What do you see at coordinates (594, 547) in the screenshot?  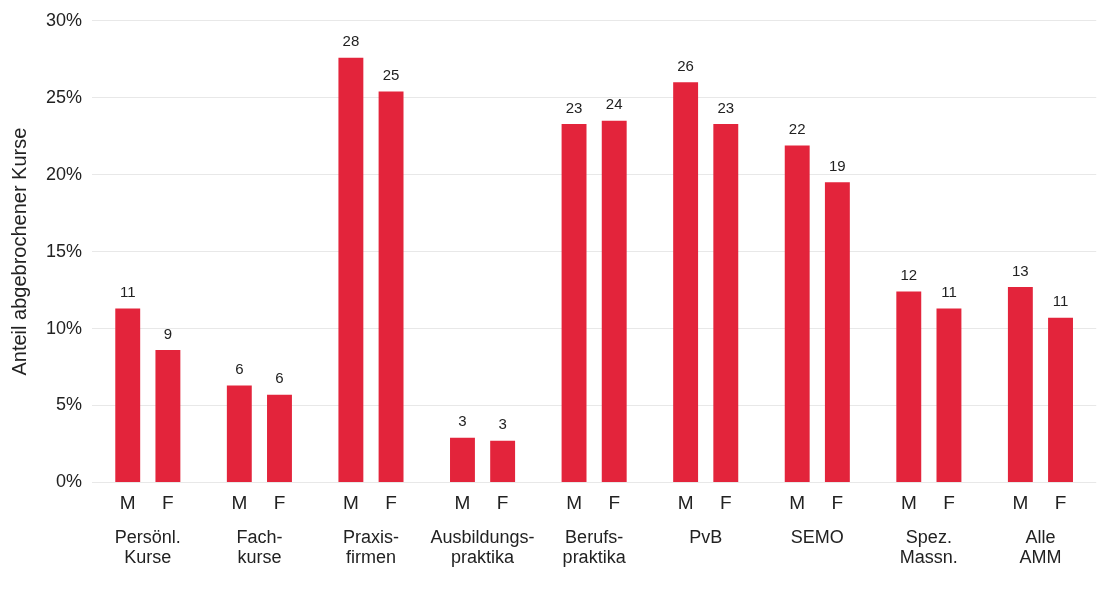 I see `x-tick-label: Berufs- praktika` at bounding box center [594, 547].